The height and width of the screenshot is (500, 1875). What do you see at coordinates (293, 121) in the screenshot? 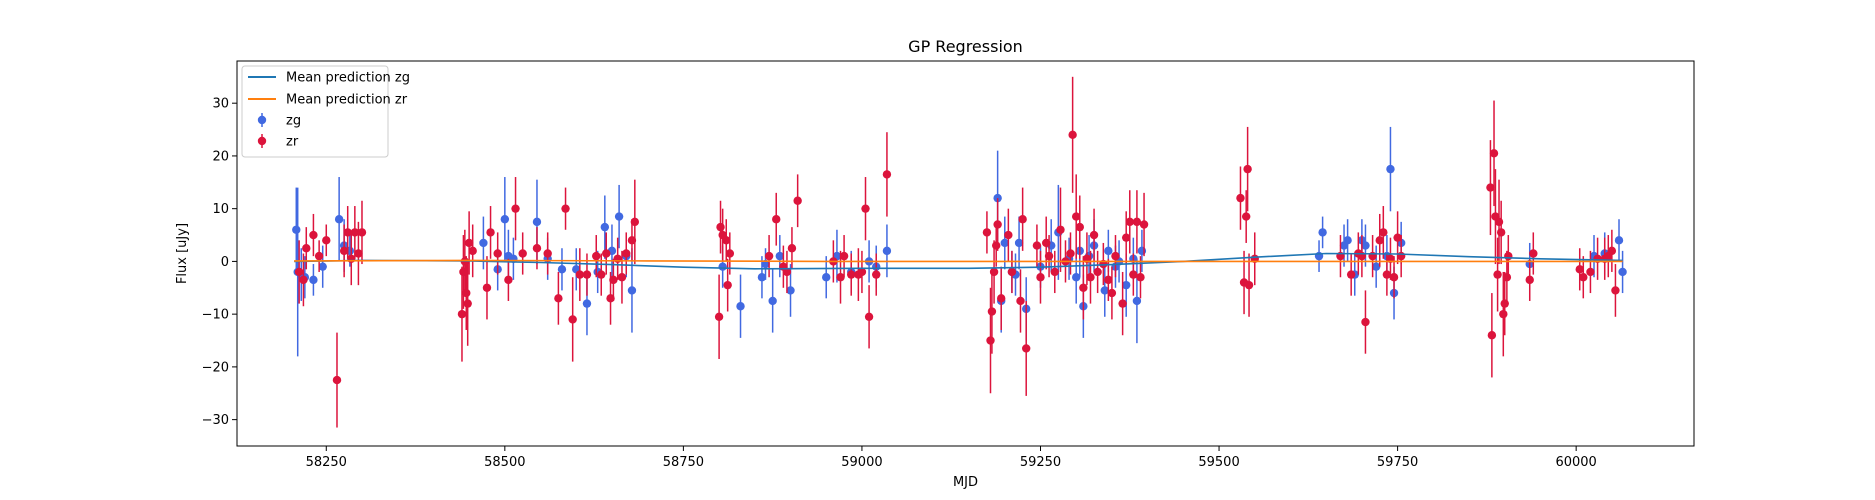
I see `legend-label-zg: zg` at bounding box center [293, 121].